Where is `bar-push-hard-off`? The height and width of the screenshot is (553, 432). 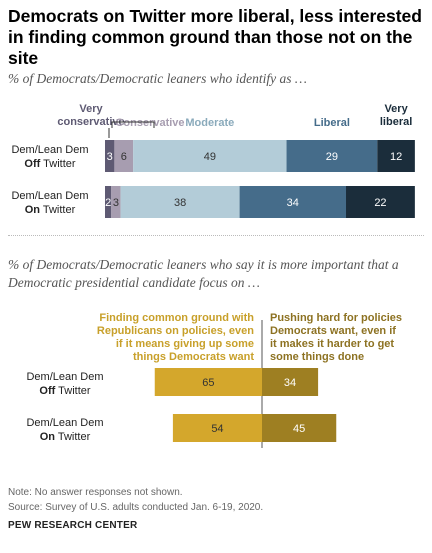 bar-push-hard-off is located at coordinates (290, 382).